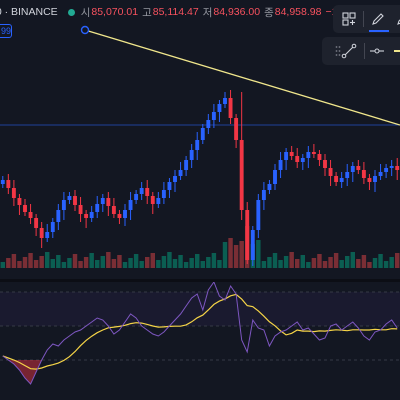 The width and height of the screenshot is (400, 400). I want to click on trendline-icon, so click(349, 51).